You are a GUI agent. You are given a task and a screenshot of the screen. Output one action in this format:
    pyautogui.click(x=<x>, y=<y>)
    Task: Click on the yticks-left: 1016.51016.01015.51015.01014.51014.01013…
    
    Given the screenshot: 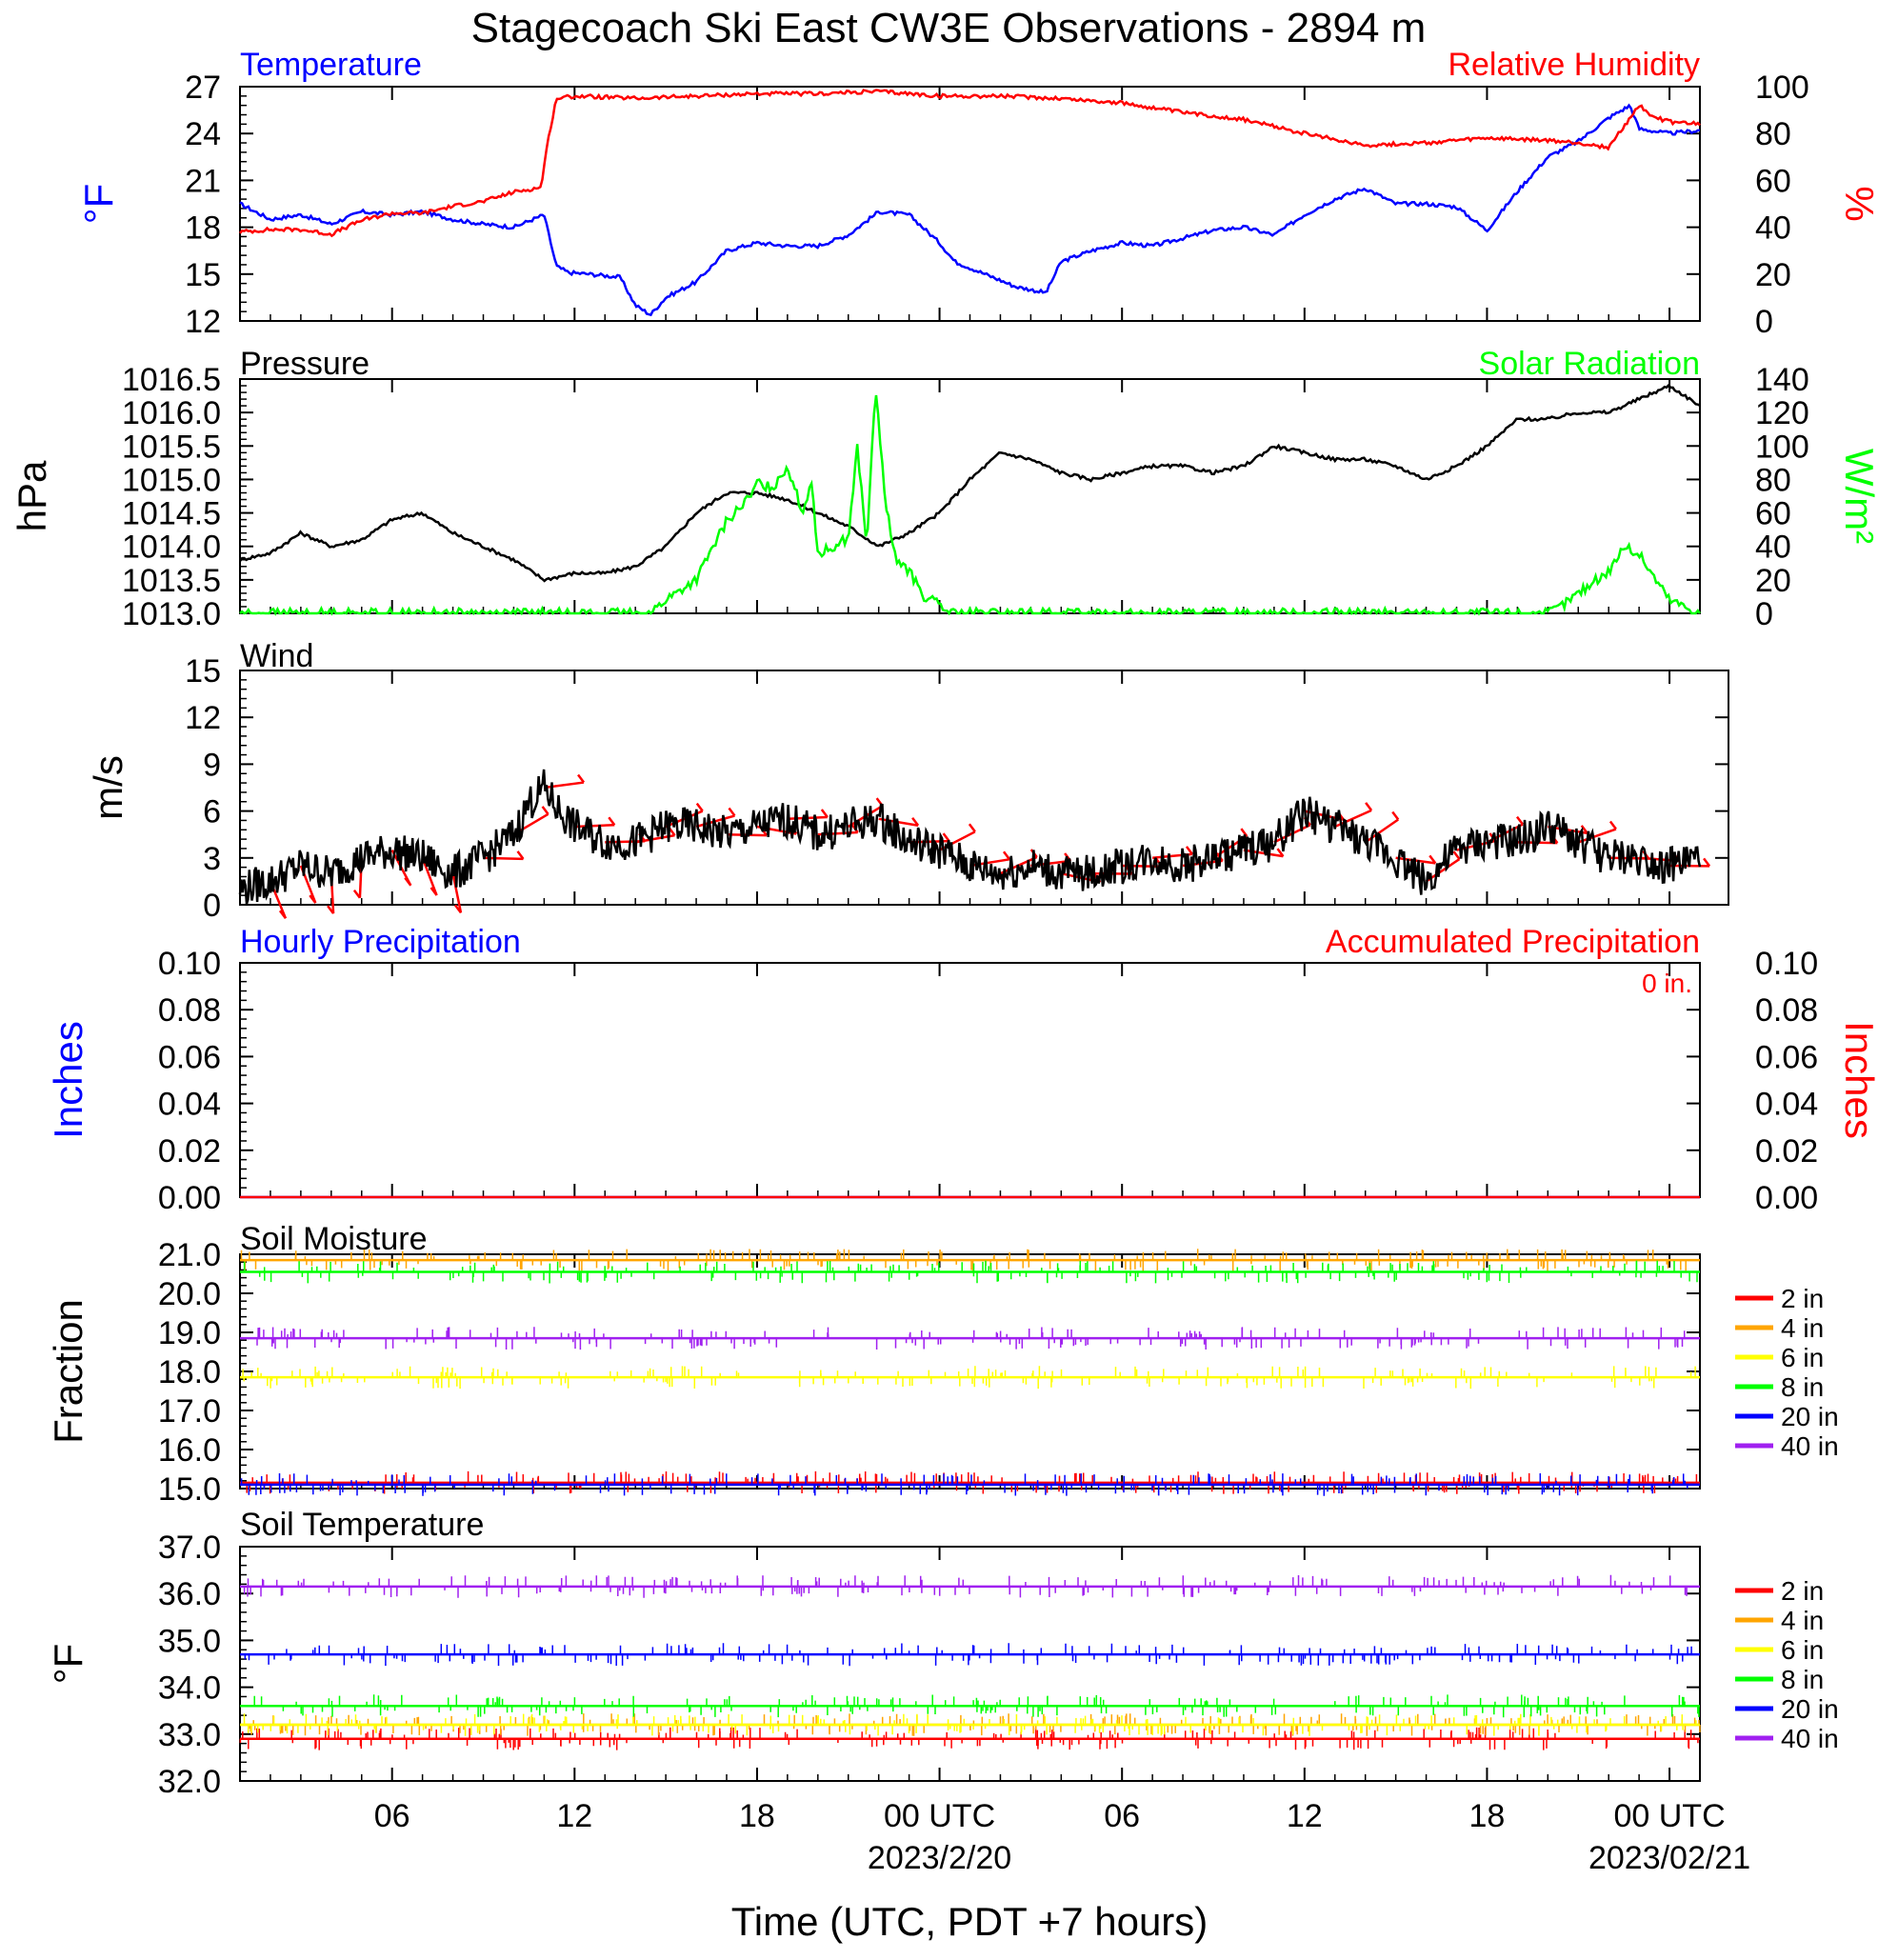 What is the action you would take?
    pyautogui.click(x=187, y=497)
    